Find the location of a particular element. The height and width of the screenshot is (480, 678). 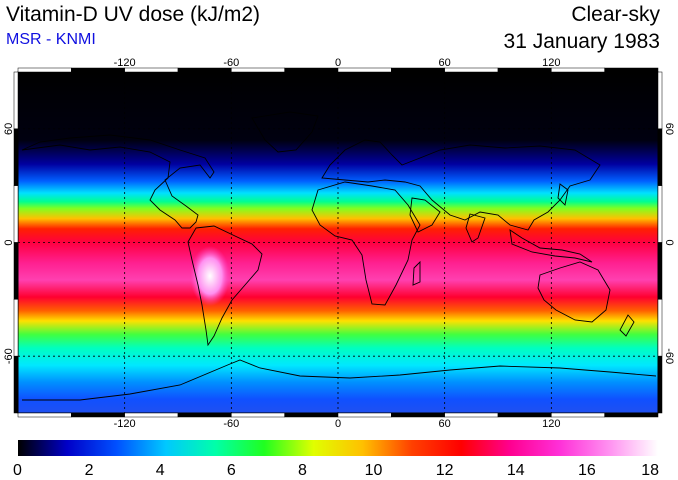

colorbar-tick-label: 2 is located at coordinates (89, 470).